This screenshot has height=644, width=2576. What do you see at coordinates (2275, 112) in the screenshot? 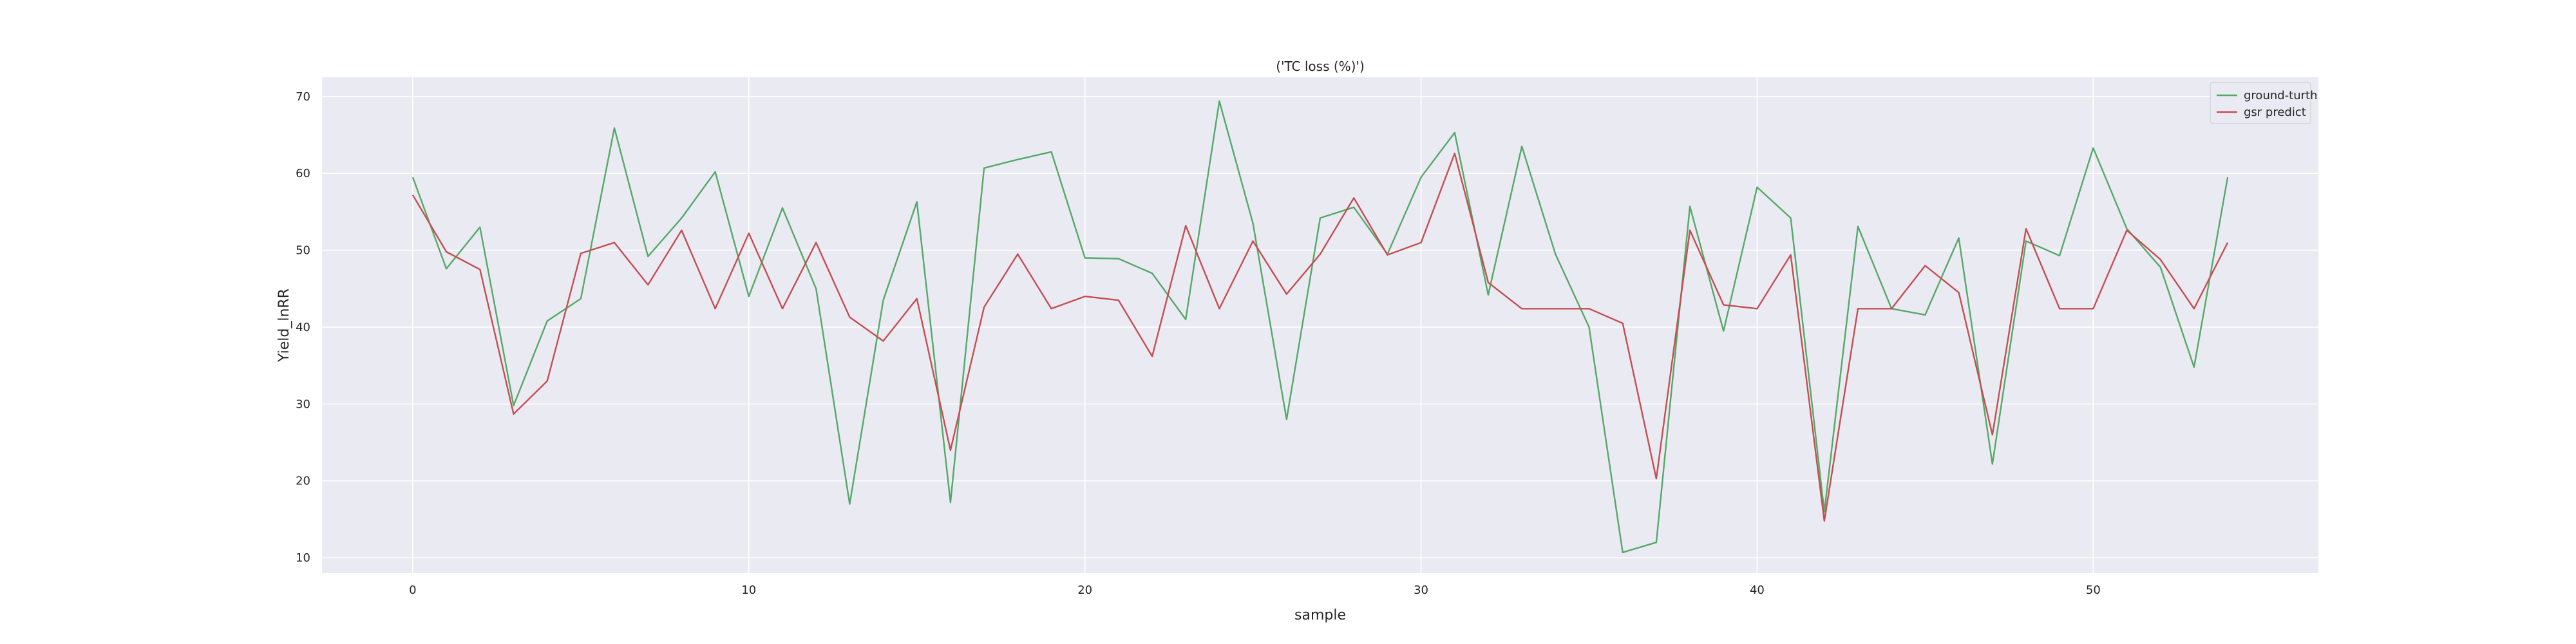
I see `legend-label: gsr predict` at bounding box center [2275, 112].